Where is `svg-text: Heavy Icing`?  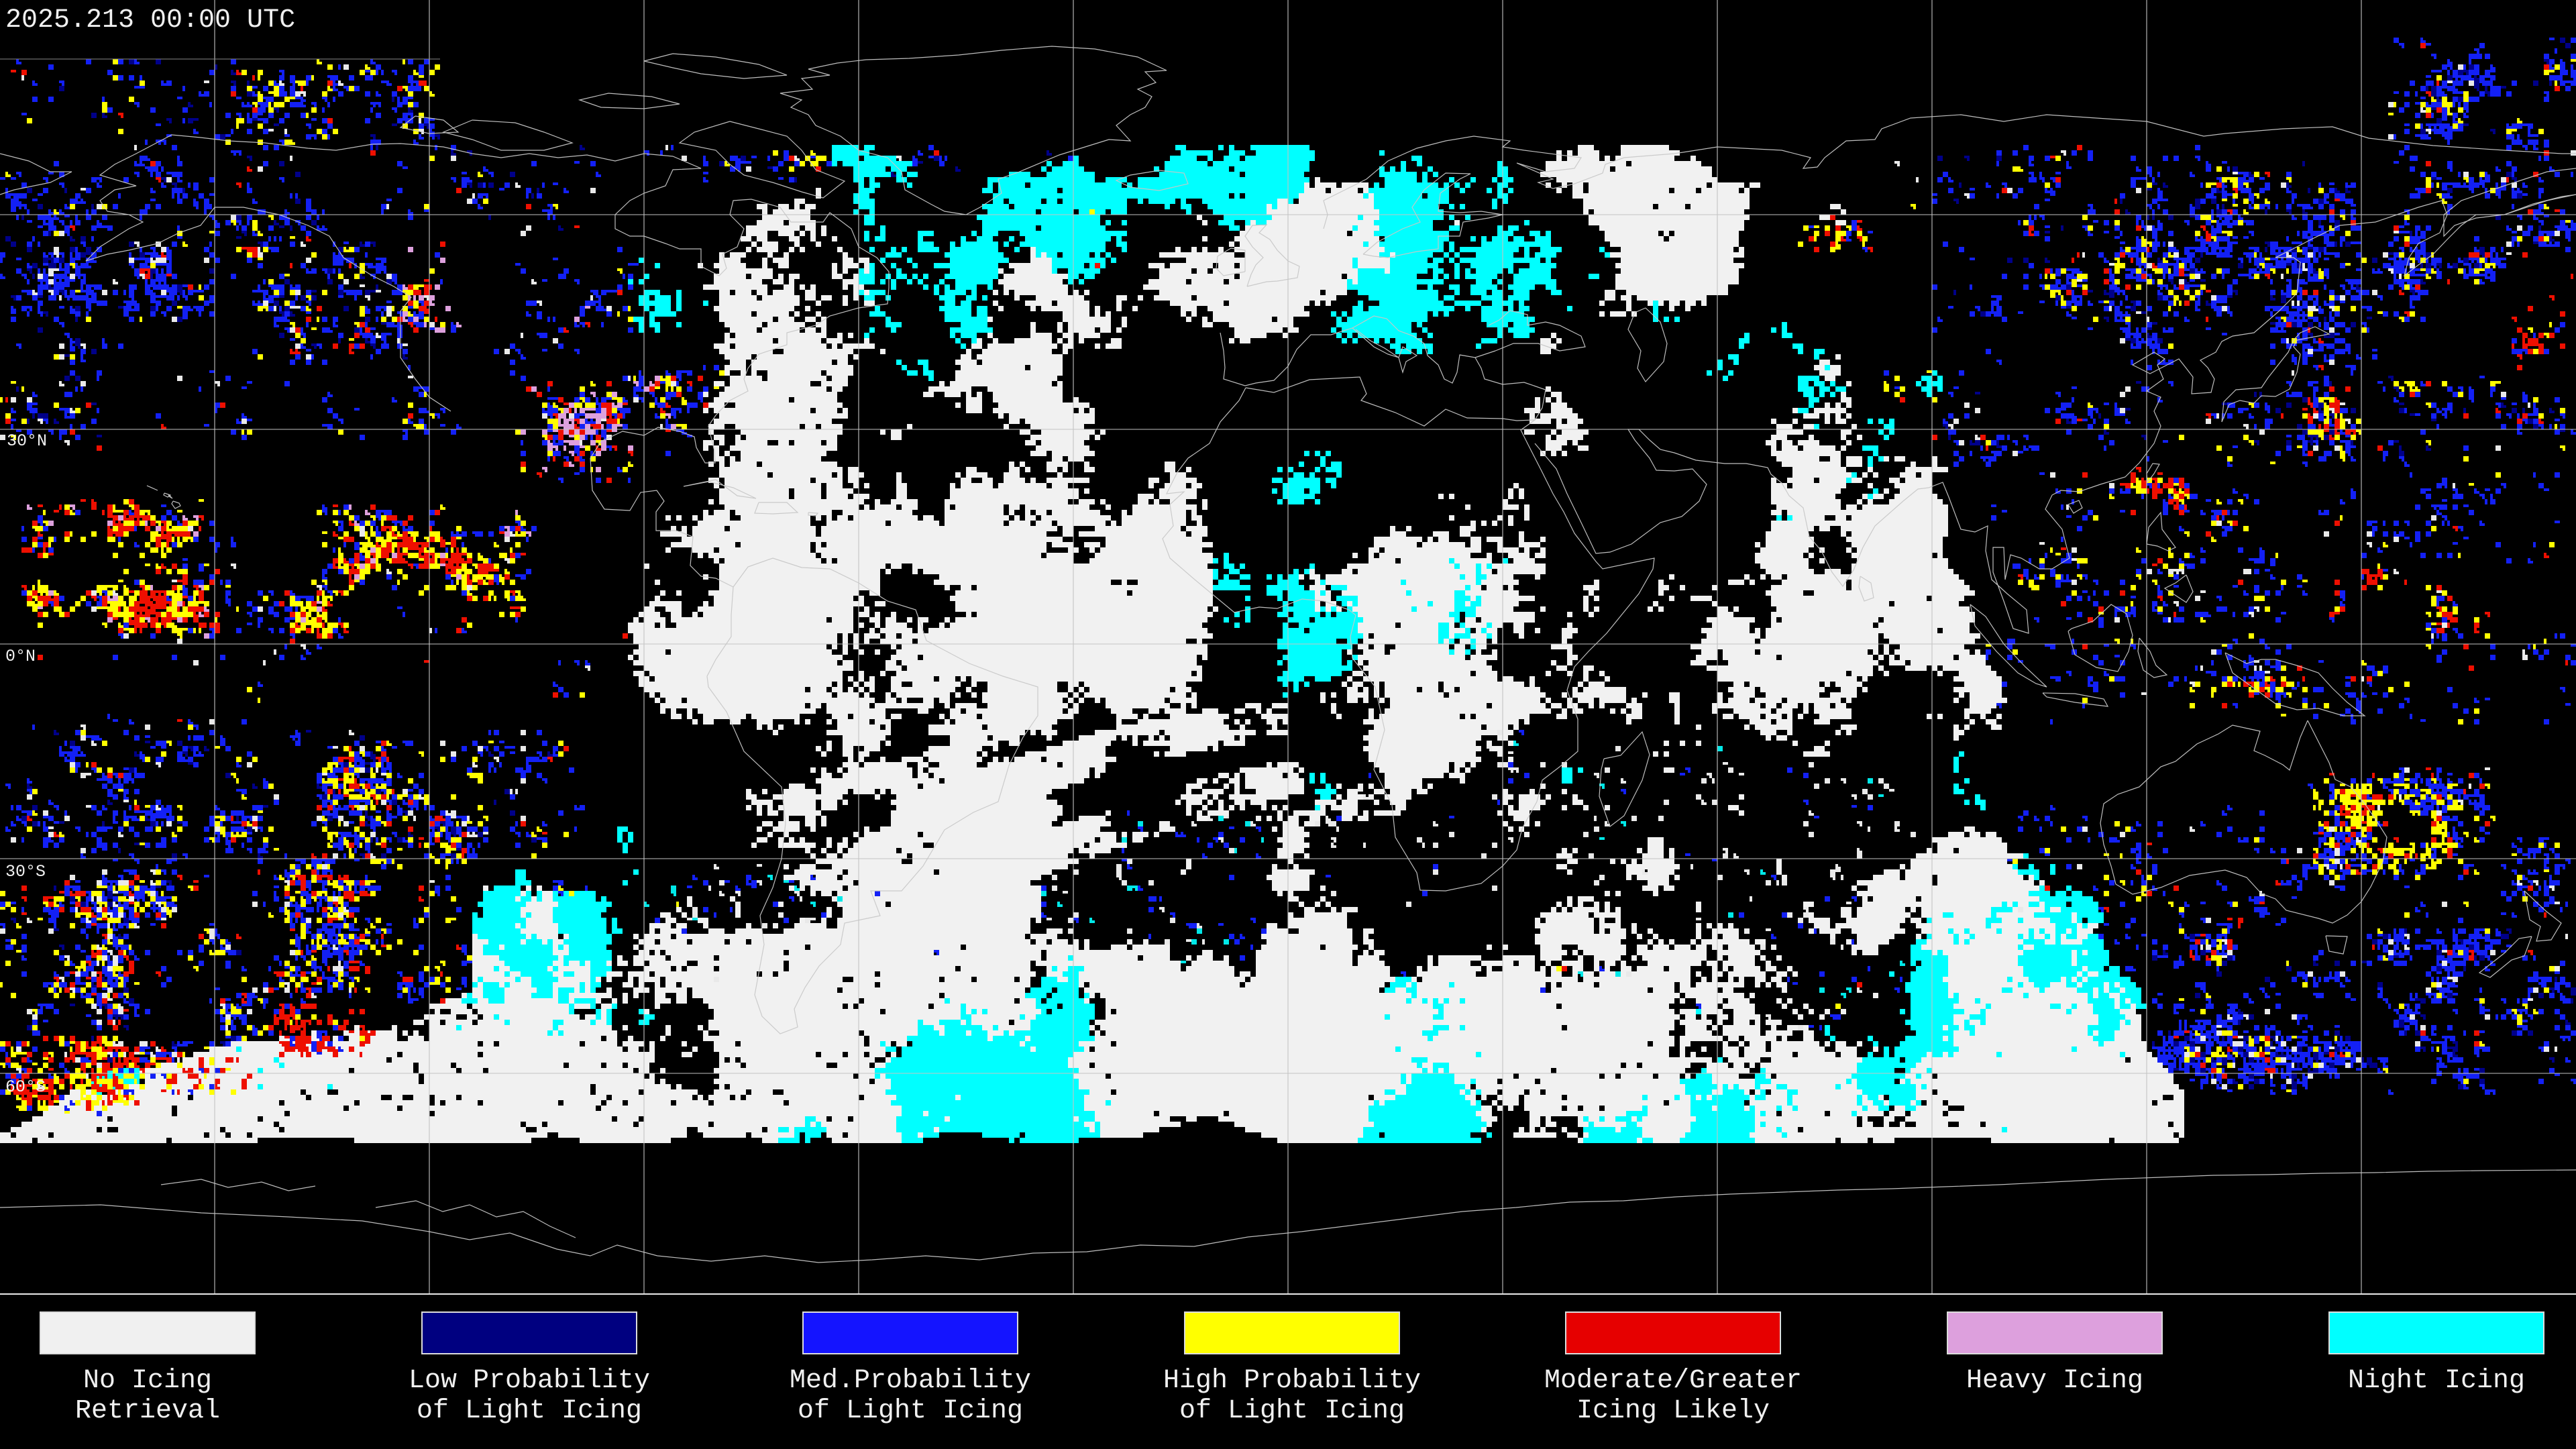 svg-text: Heavy Icing is located at coordinates (2054, 1381).